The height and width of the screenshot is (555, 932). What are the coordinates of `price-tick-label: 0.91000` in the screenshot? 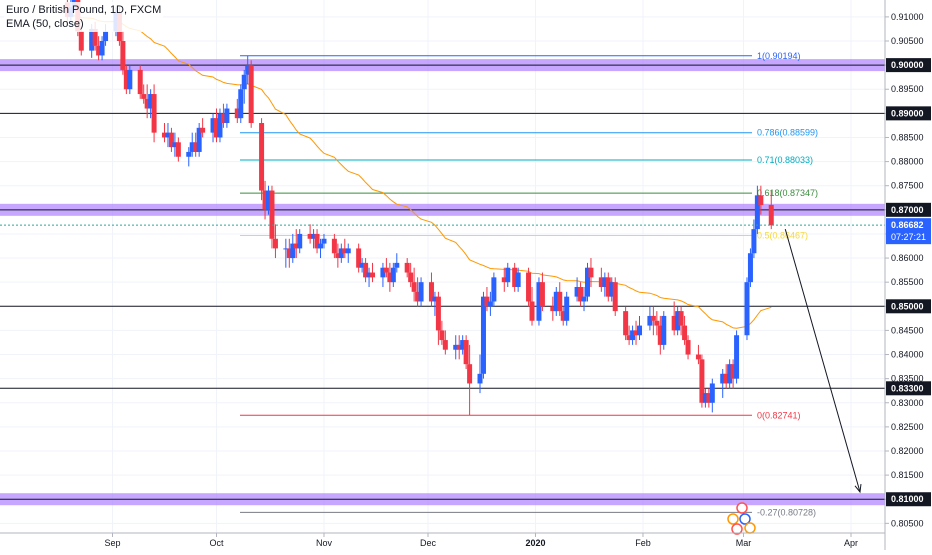 It's located at (907, 17).